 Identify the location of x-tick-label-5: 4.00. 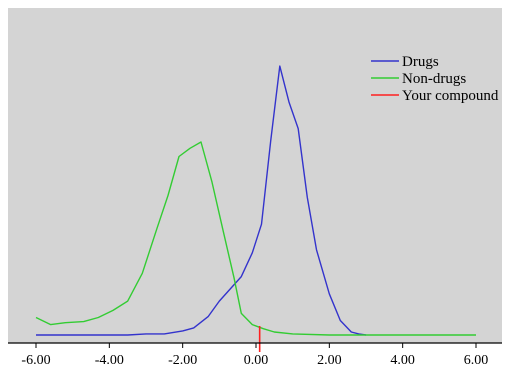
(402, 360).